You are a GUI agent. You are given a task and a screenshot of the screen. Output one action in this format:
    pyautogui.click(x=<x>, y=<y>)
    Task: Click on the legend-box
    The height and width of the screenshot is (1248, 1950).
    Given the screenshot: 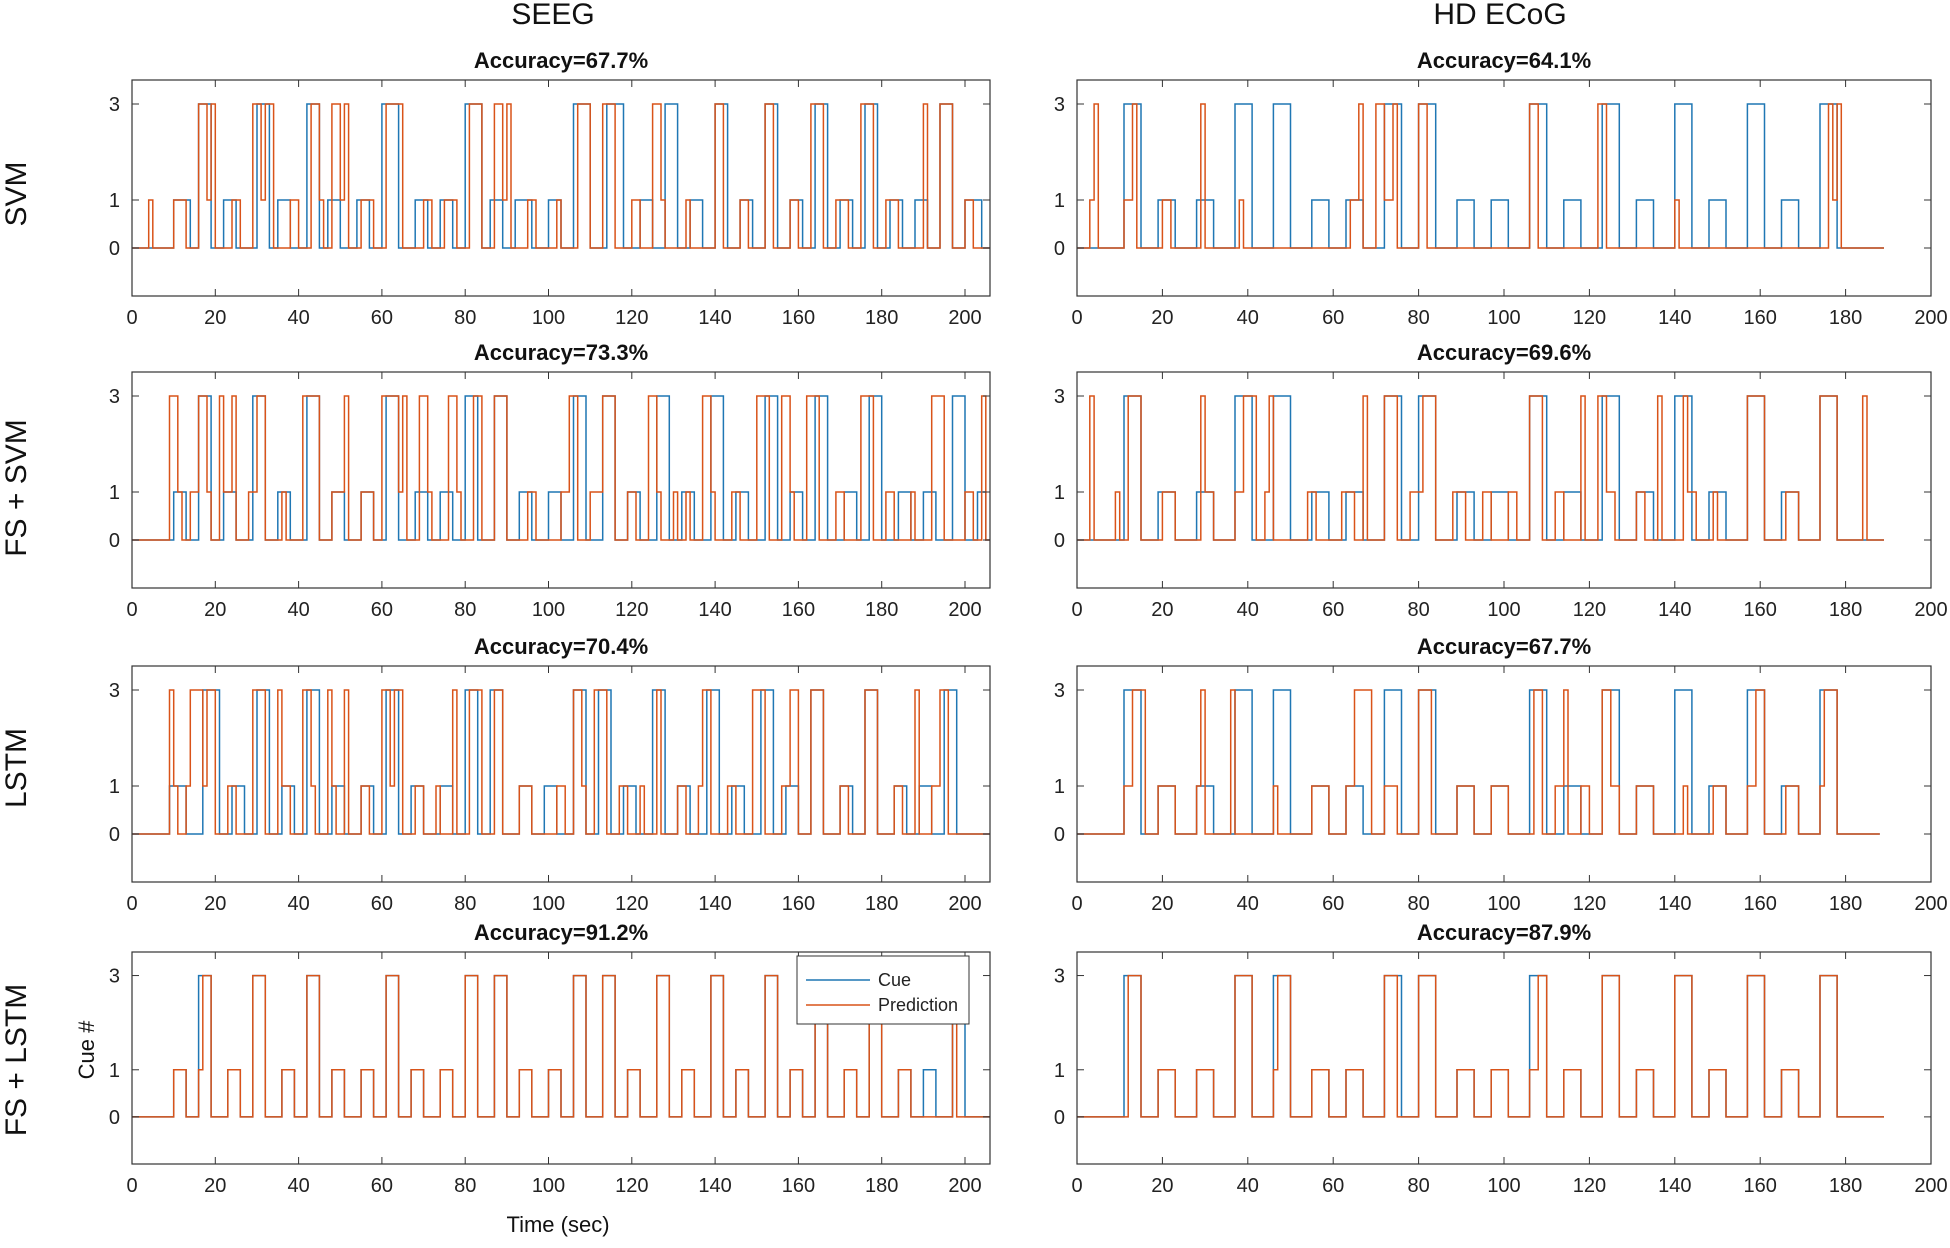 What is the action you would take?
    pyautogui.click(x=883, y=990)
    